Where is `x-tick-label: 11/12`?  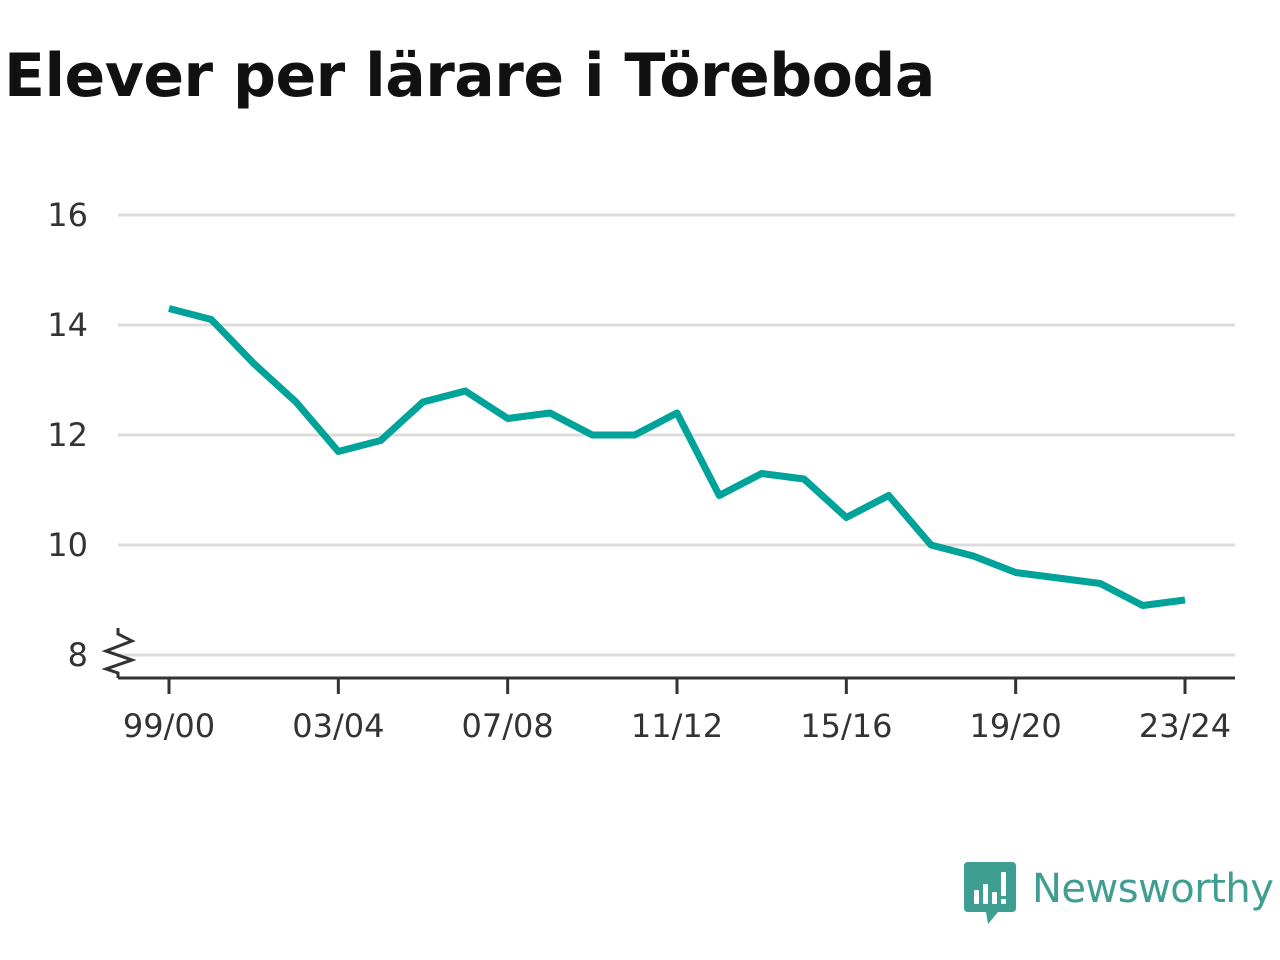 x-tick-label: 11/12 is located at coordinates (677, 726).